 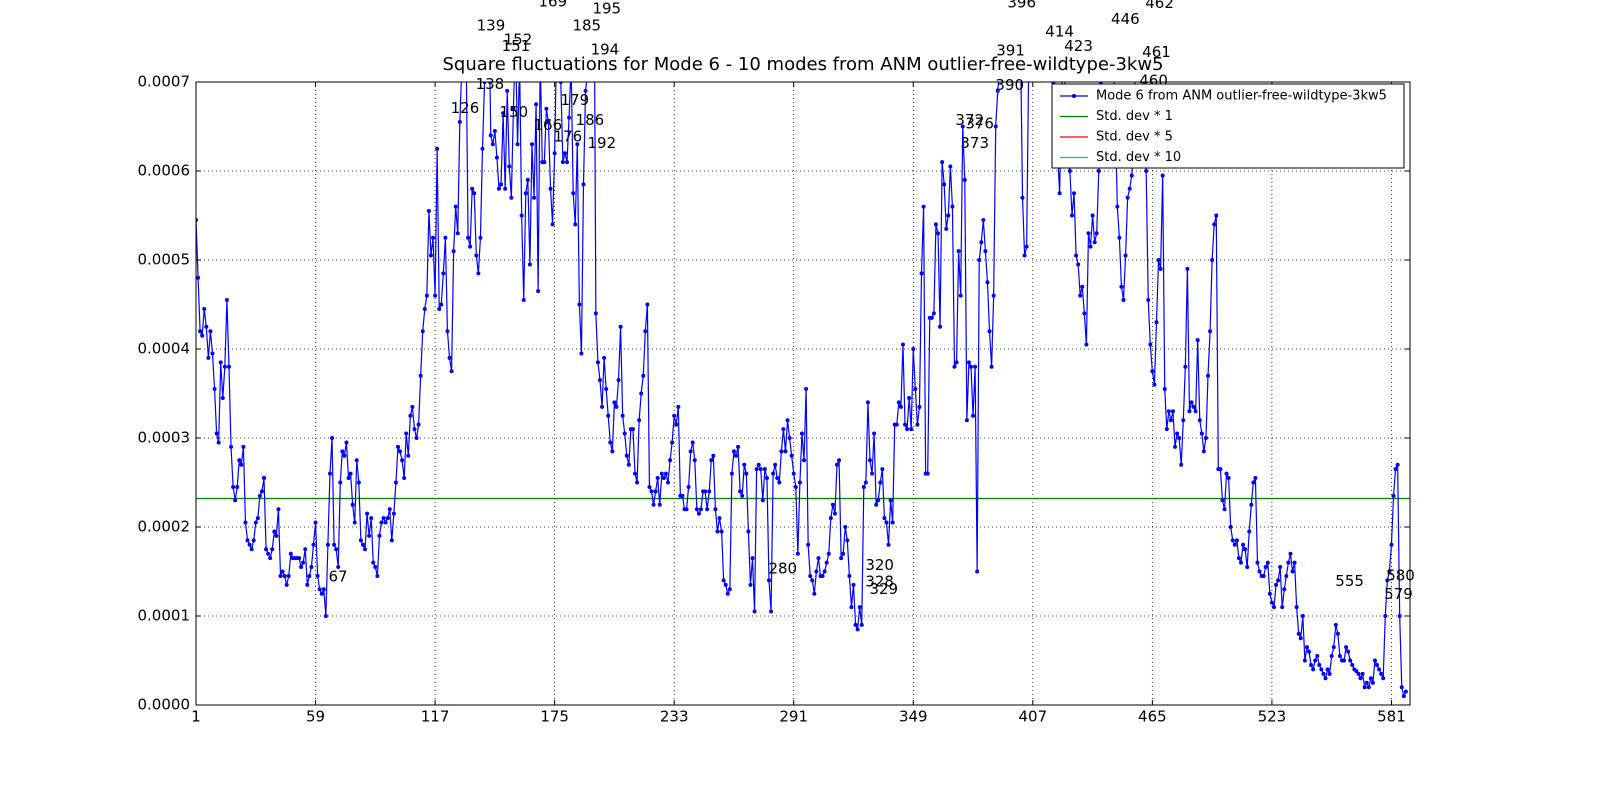 I want to click on x-tick-label: 465, so click(x=1152, y=717).